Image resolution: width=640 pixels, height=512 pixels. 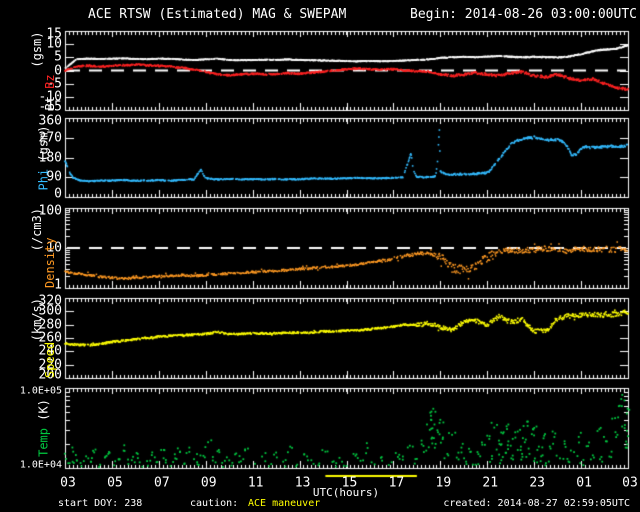 I want to click on y-tick-label: 200, so click(x=50, y=375).